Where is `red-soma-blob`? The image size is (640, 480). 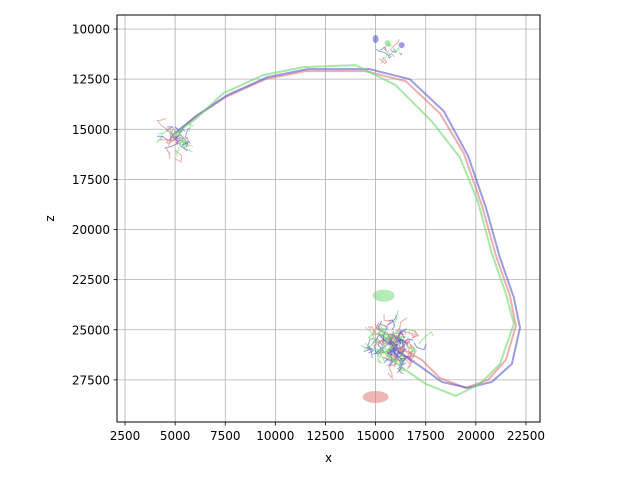 red-soma-blob is located at coordinates (375, 396).